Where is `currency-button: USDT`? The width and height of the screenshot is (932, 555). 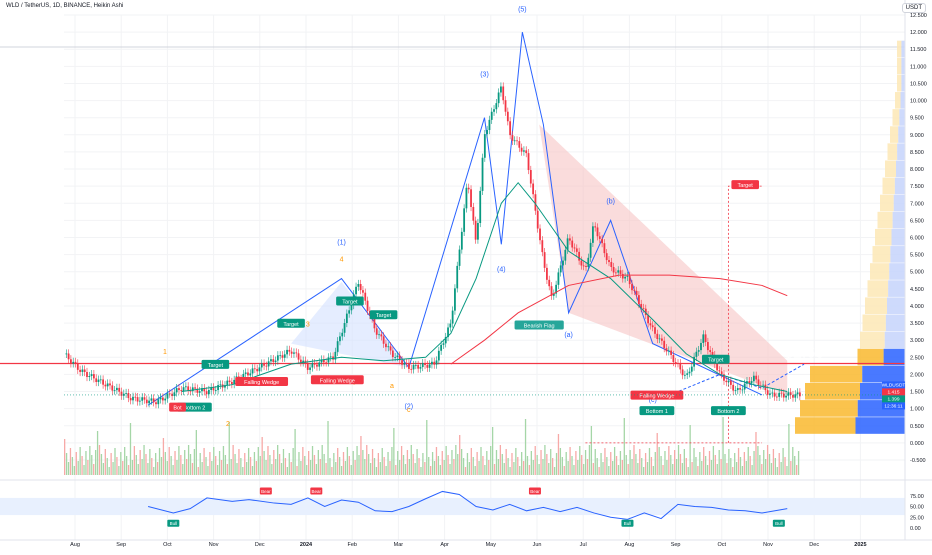 currency-button: USDT is located at coordinates (913, 8).